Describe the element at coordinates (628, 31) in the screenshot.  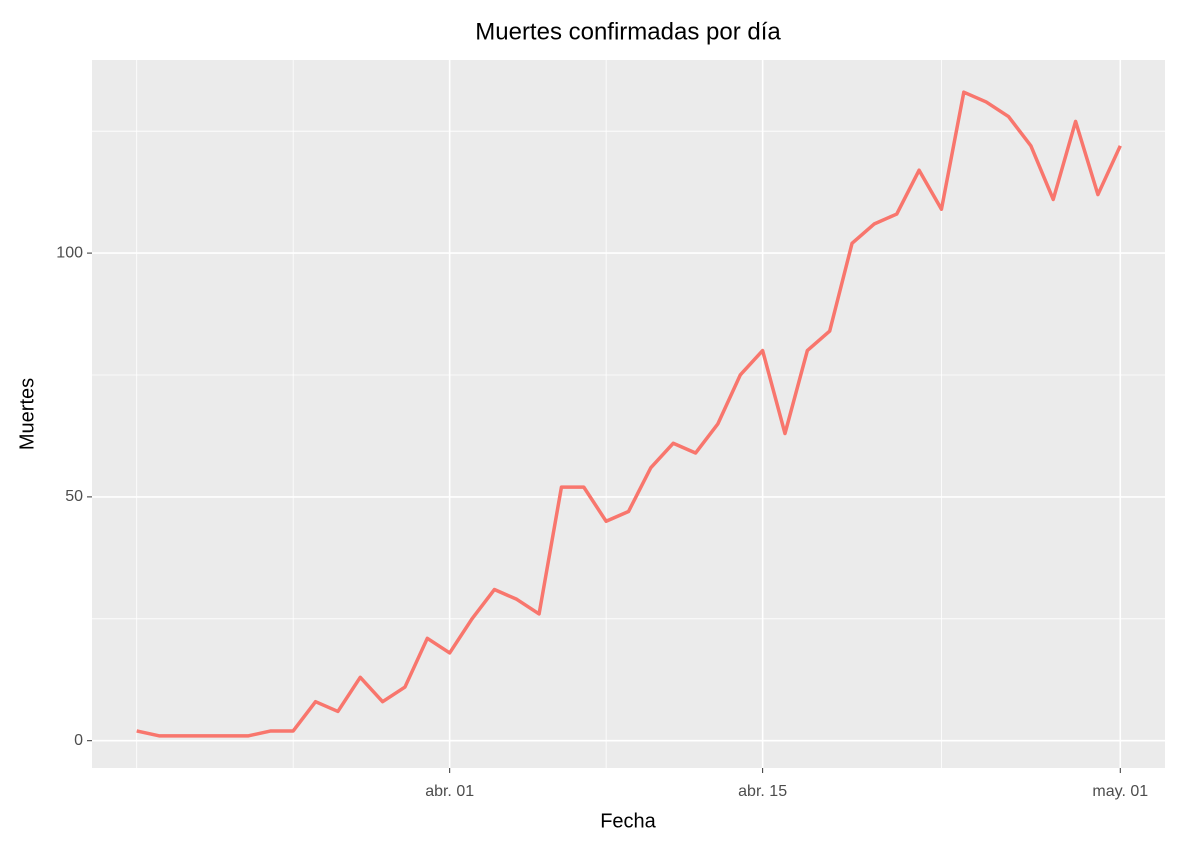
I see `chart-title: Muertes confirmadas por día` at that location.